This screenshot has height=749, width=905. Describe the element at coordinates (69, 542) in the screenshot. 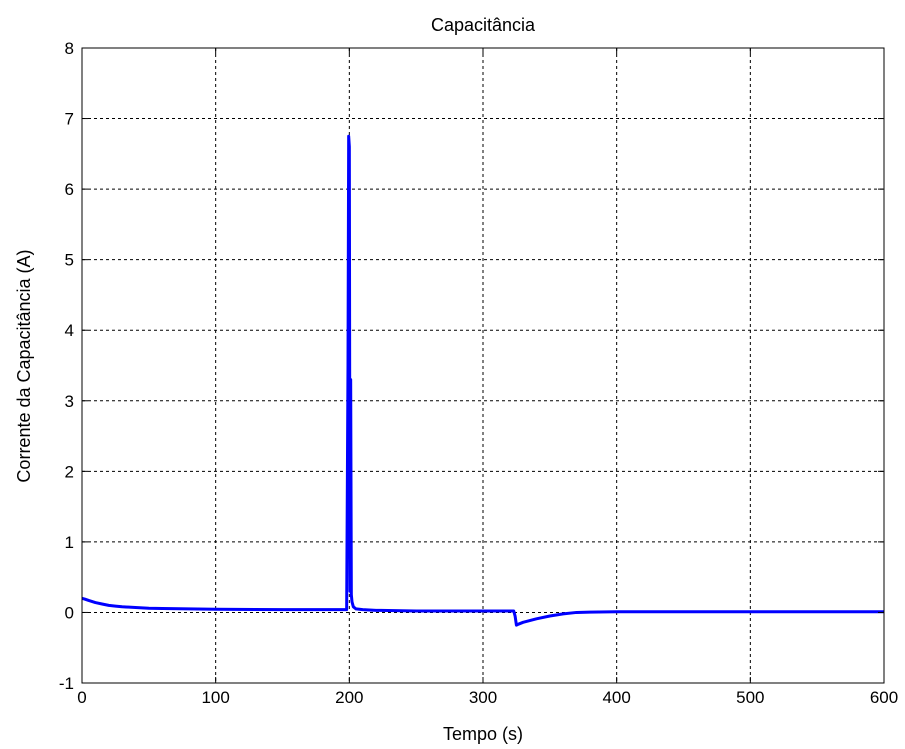

I see `y-tick-label: 1` at that location.